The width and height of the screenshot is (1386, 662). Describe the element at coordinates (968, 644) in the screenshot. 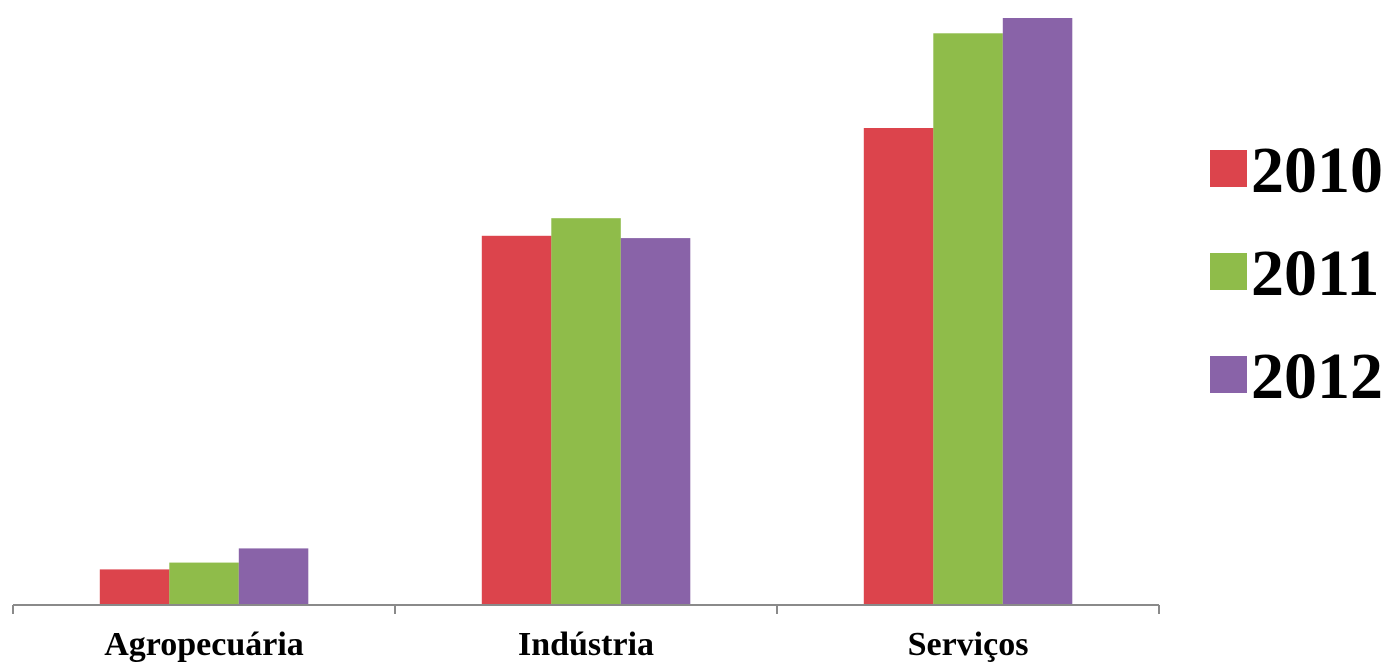

I see `category-label-servicos: Serviços` at that location.